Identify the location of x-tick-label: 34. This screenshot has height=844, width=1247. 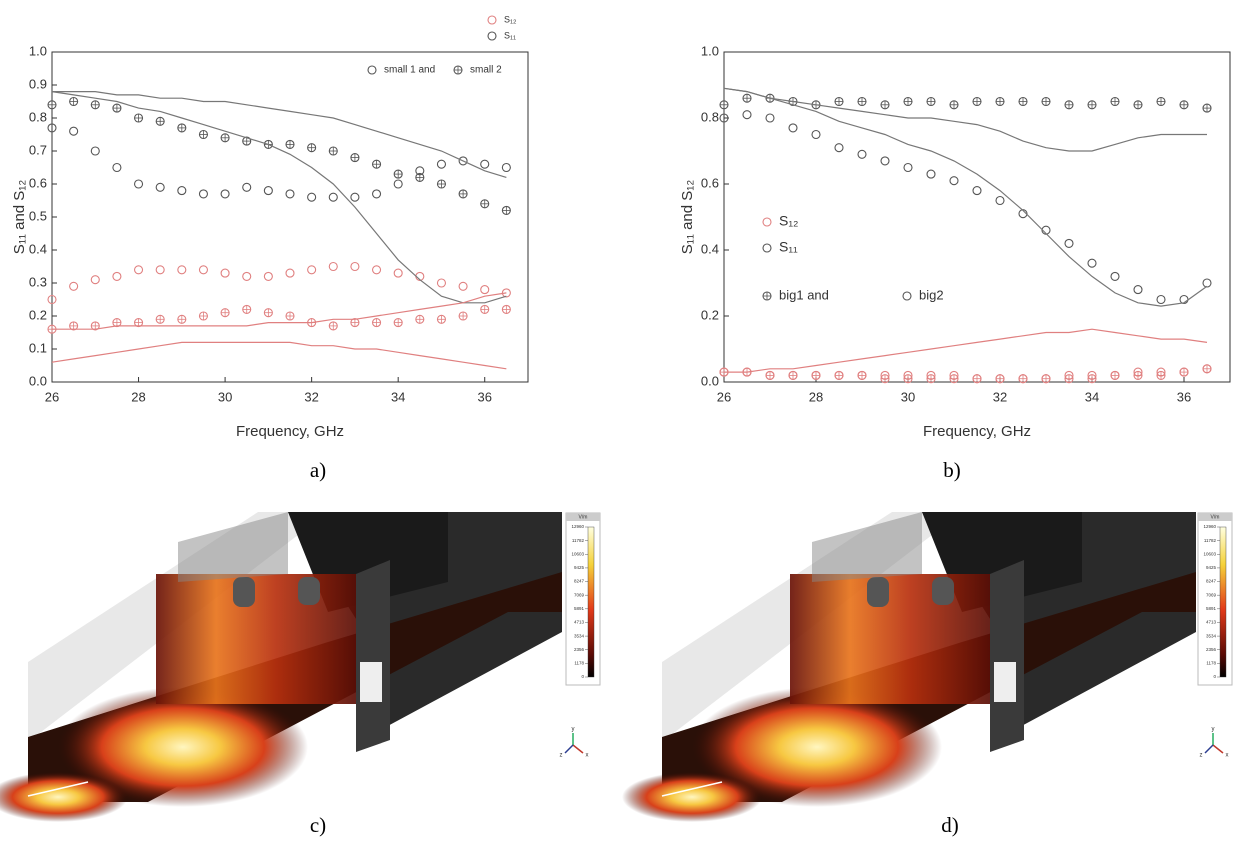
(398, 396).